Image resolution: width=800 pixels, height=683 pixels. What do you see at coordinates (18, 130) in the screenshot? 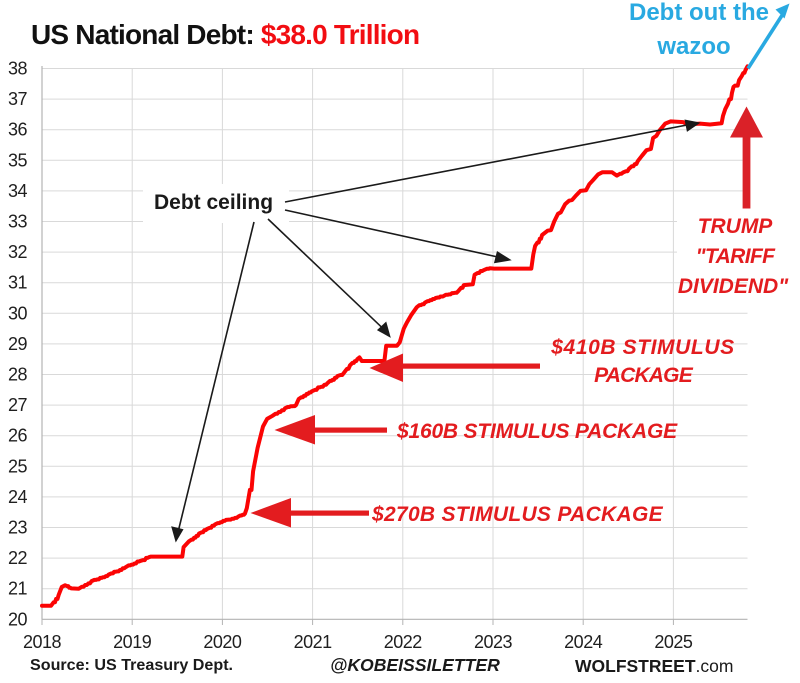
I see `svg-text: 36` at bounding box center [18, 130].